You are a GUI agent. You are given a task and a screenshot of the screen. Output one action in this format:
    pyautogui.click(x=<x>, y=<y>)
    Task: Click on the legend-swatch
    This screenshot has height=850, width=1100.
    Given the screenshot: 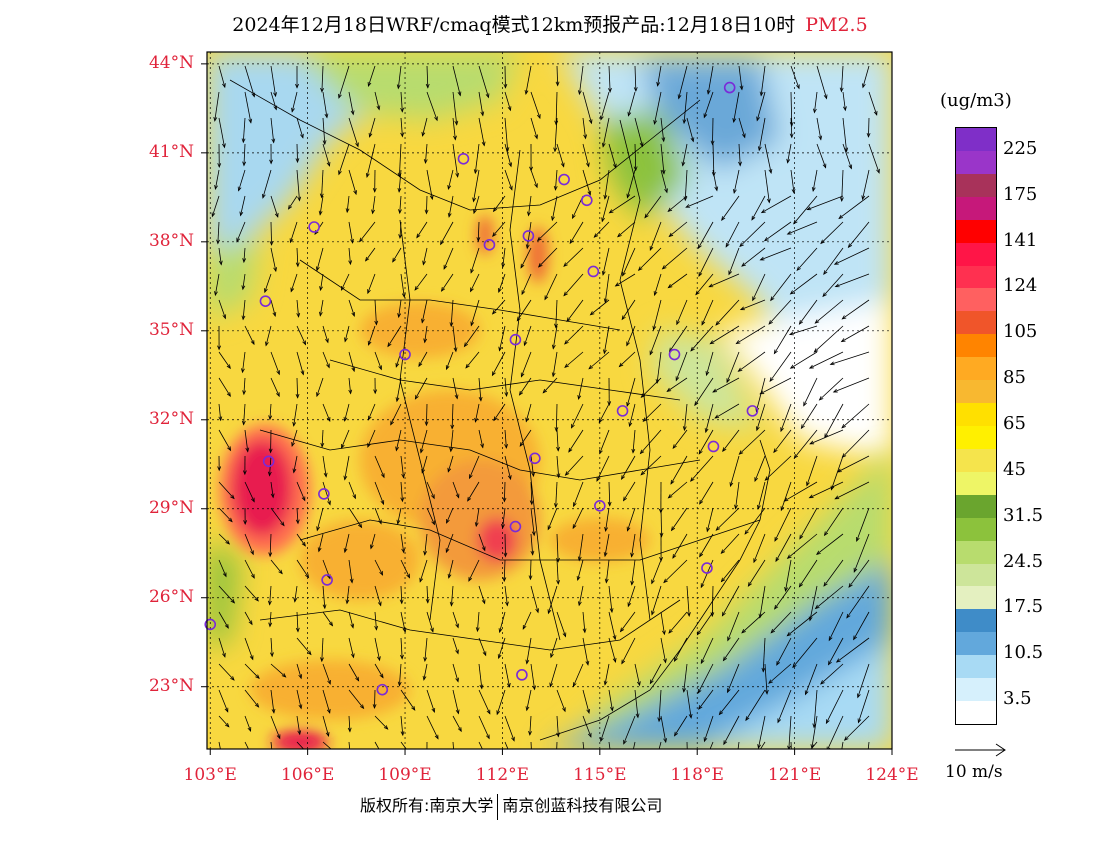 What is the action you would take?
    pyautogui.click(x=976, y=162)
    